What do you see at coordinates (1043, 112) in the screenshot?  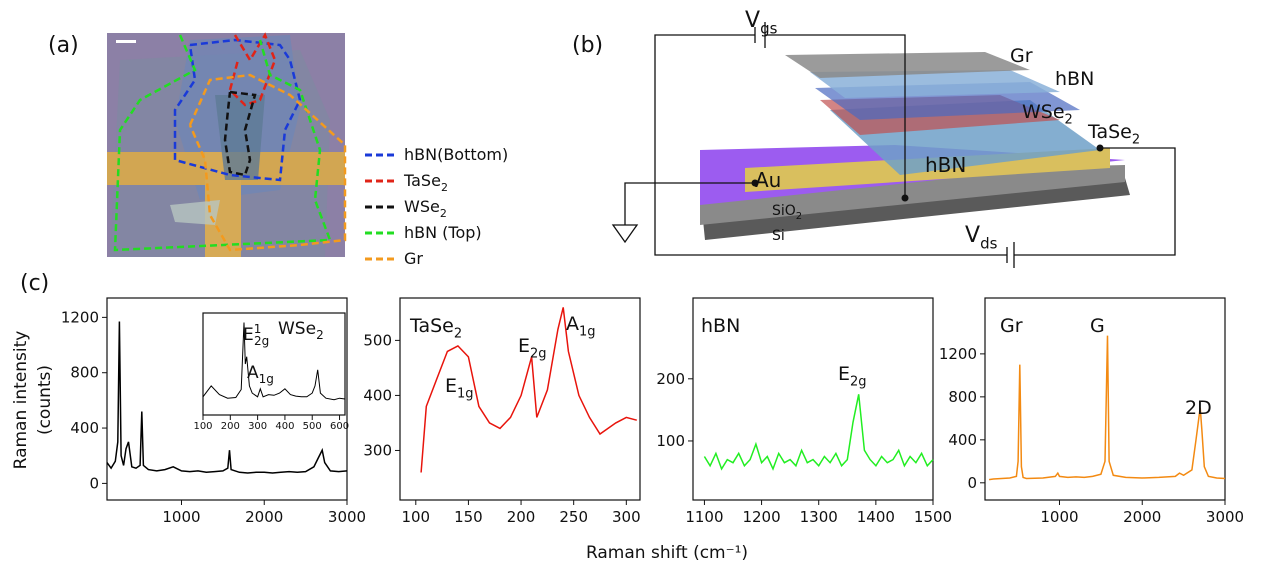 I see `schematic-label-text: WSe` at bounding box center [1043, 112].